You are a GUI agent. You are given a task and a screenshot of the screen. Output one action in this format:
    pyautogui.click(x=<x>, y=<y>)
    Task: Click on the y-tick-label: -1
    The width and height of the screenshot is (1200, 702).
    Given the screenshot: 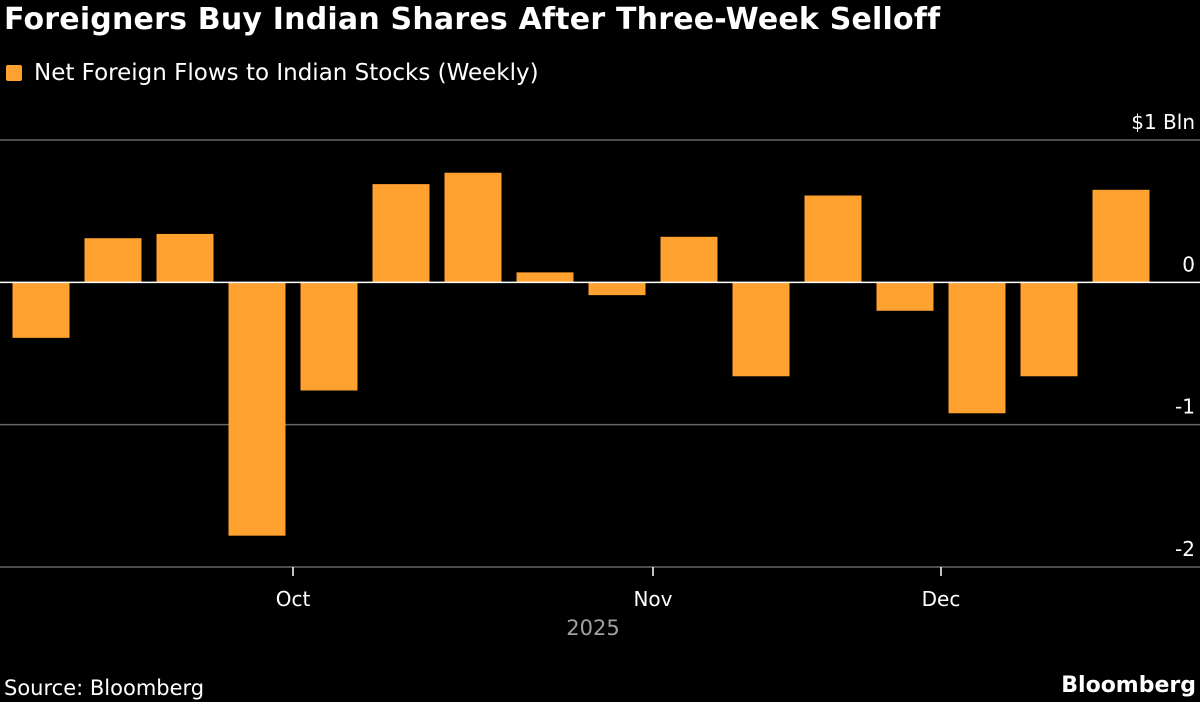 What is the action you would take?
    pyautogui.click(x=1185, y=407)
    